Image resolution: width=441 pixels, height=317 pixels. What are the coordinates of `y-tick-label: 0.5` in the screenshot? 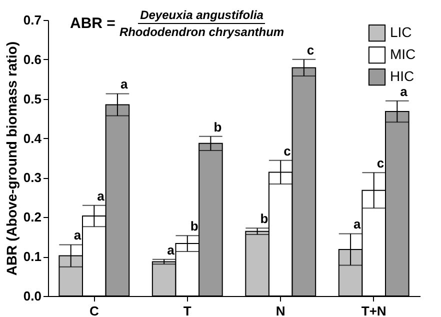 It's located at (32, 98).